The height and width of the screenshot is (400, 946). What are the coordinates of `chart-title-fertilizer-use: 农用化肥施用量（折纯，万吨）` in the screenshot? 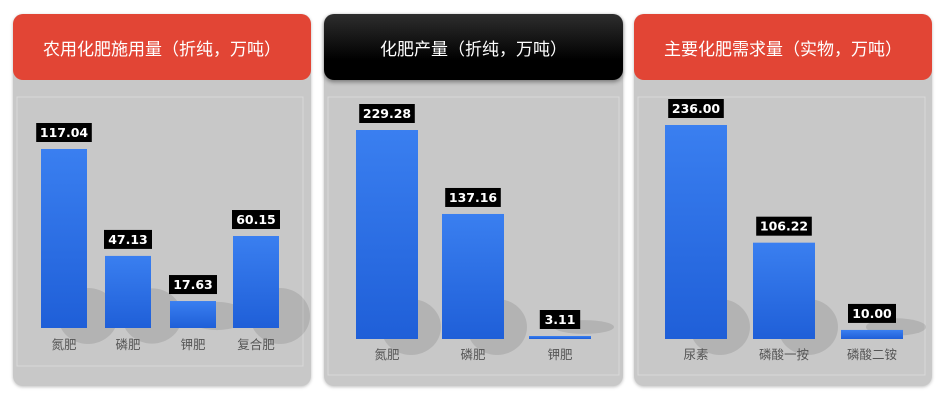 It's located at (162, 47).